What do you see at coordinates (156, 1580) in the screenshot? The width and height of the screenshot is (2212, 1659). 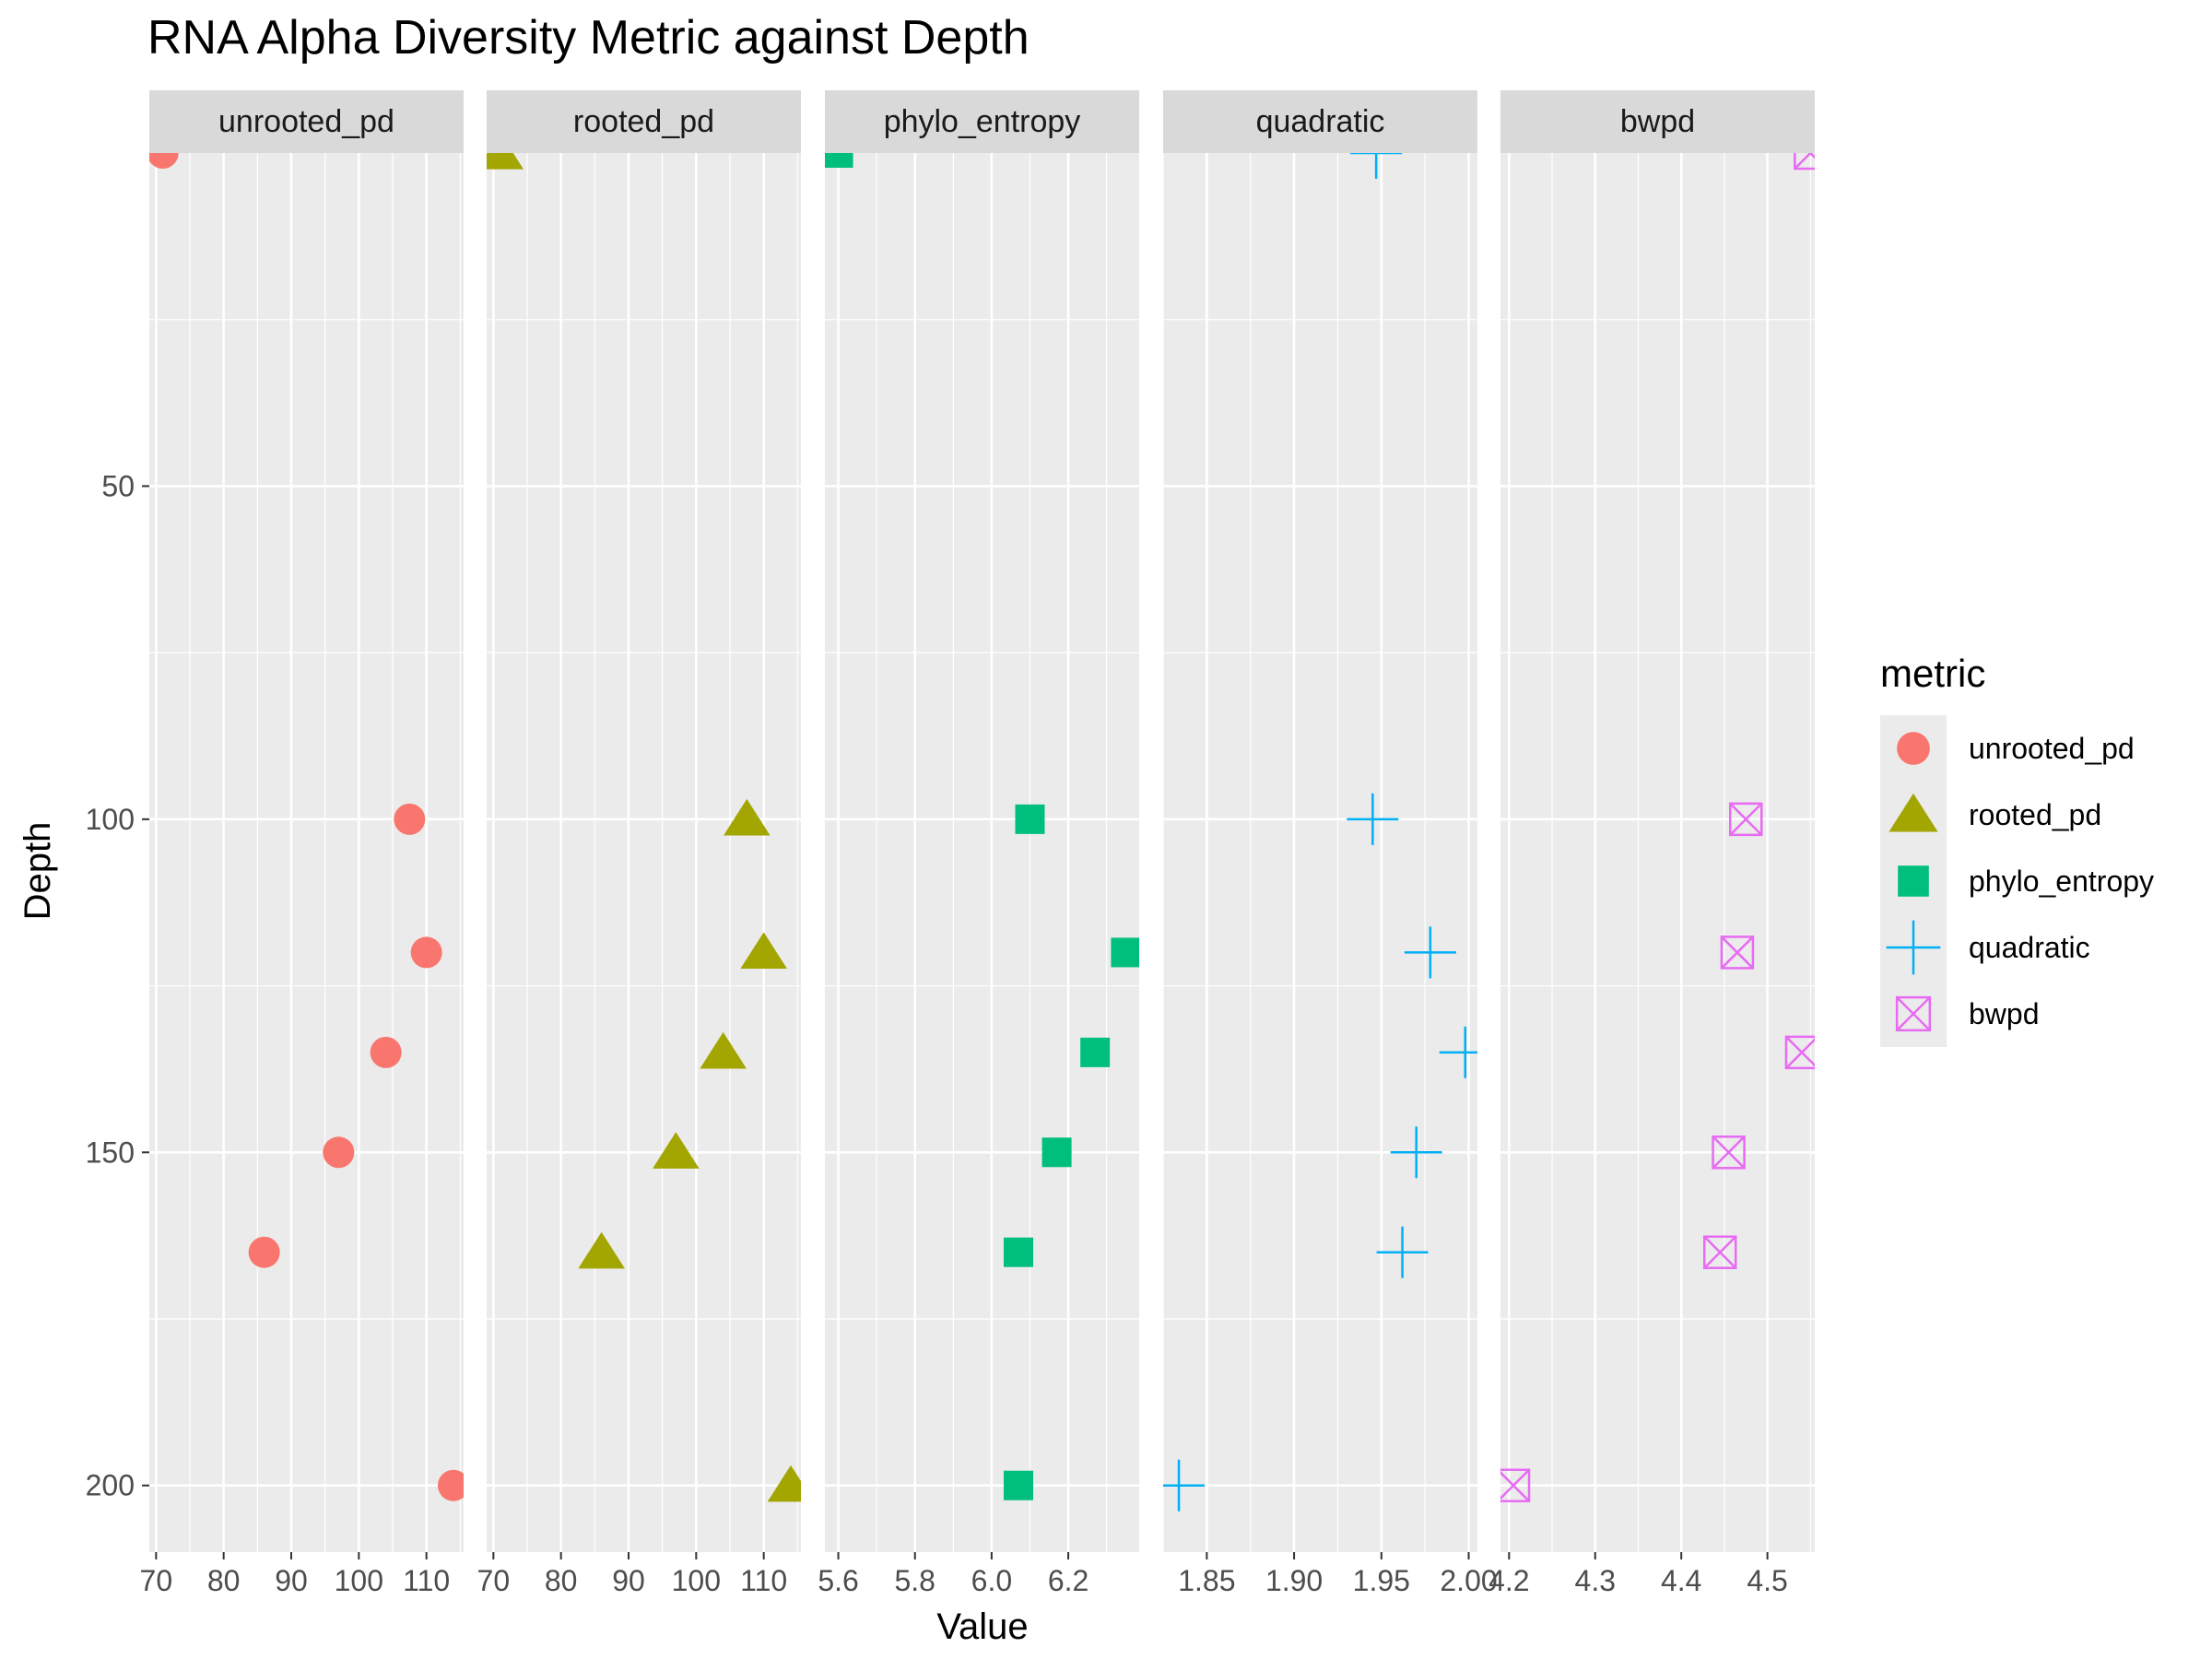 I see `x-tick-label: 70` at bounding box center [156, 1580].